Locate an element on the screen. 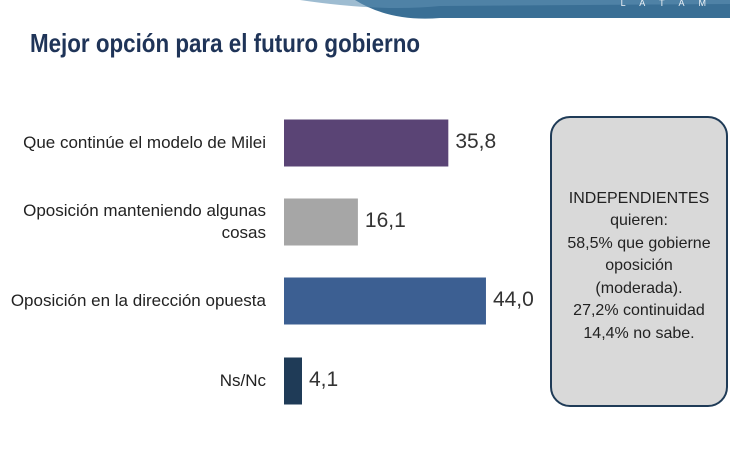 The width and height of the screenshot is (730, 453). top-banner is located at coordinates (515, 9).